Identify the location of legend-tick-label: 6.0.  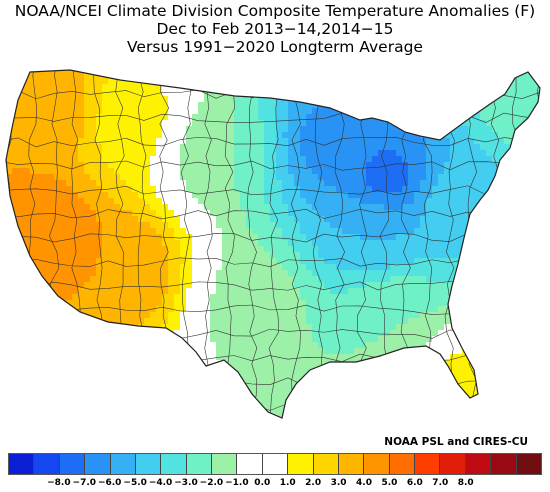
(414, 483).